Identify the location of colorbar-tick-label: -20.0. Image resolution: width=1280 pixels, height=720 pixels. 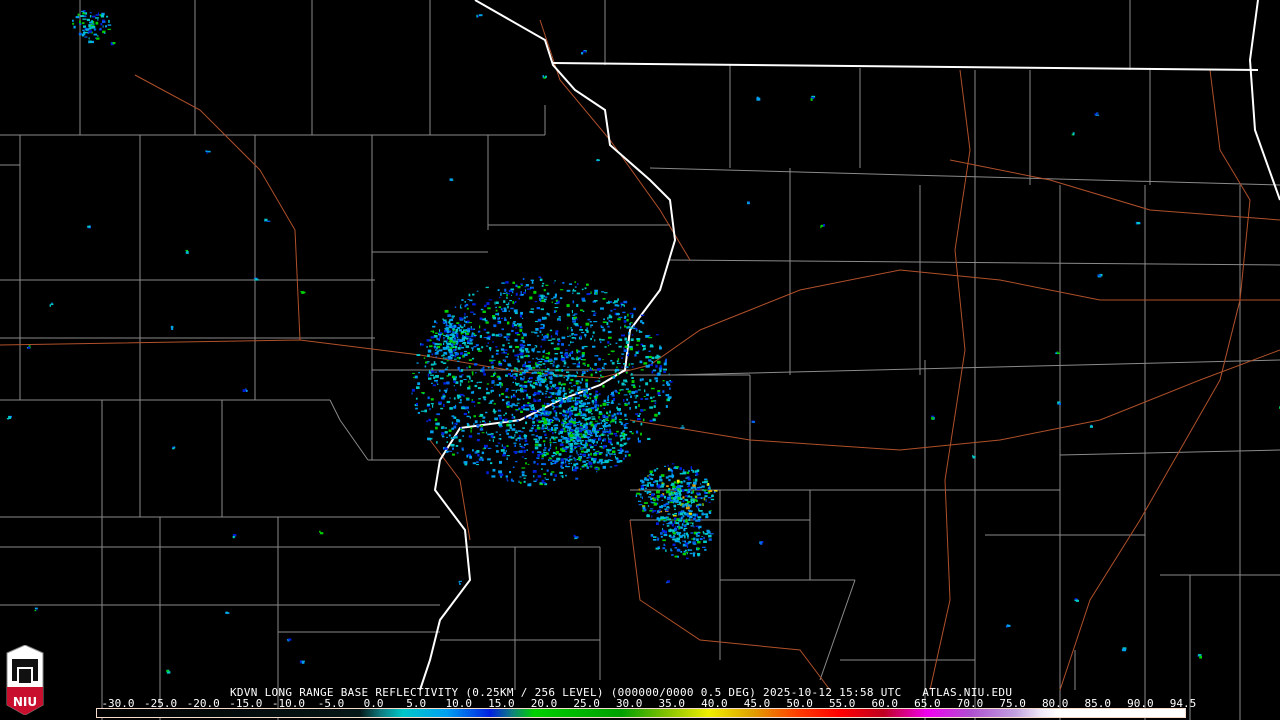
(203, 703).